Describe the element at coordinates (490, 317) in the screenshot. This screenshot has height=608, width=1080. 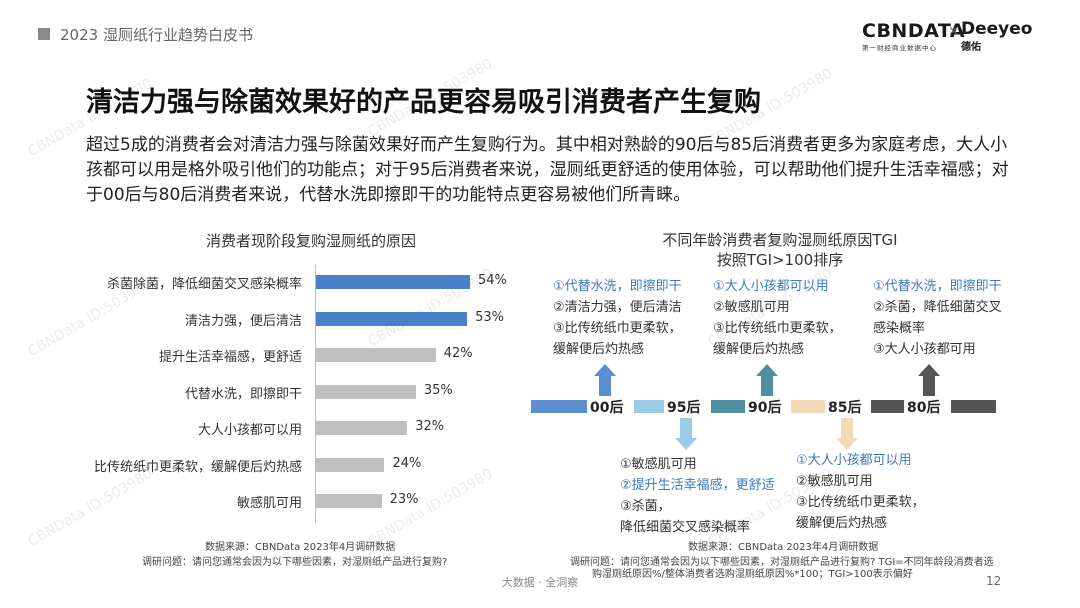
I see `bar-value-label: 53%` at that location.